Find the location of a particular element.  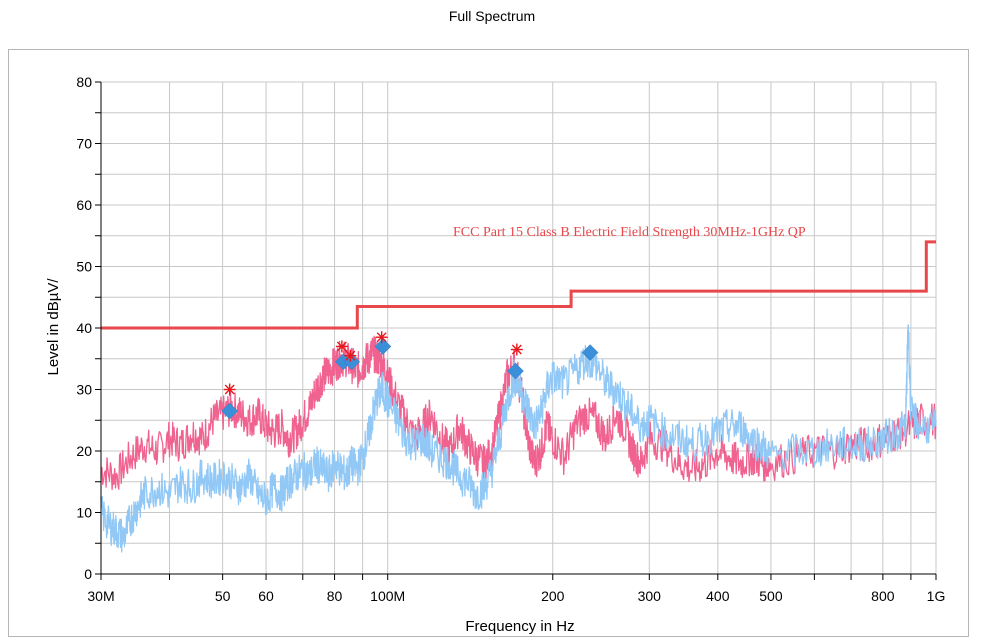

y-tick-label: 20 is located at coordinates (84, 451).